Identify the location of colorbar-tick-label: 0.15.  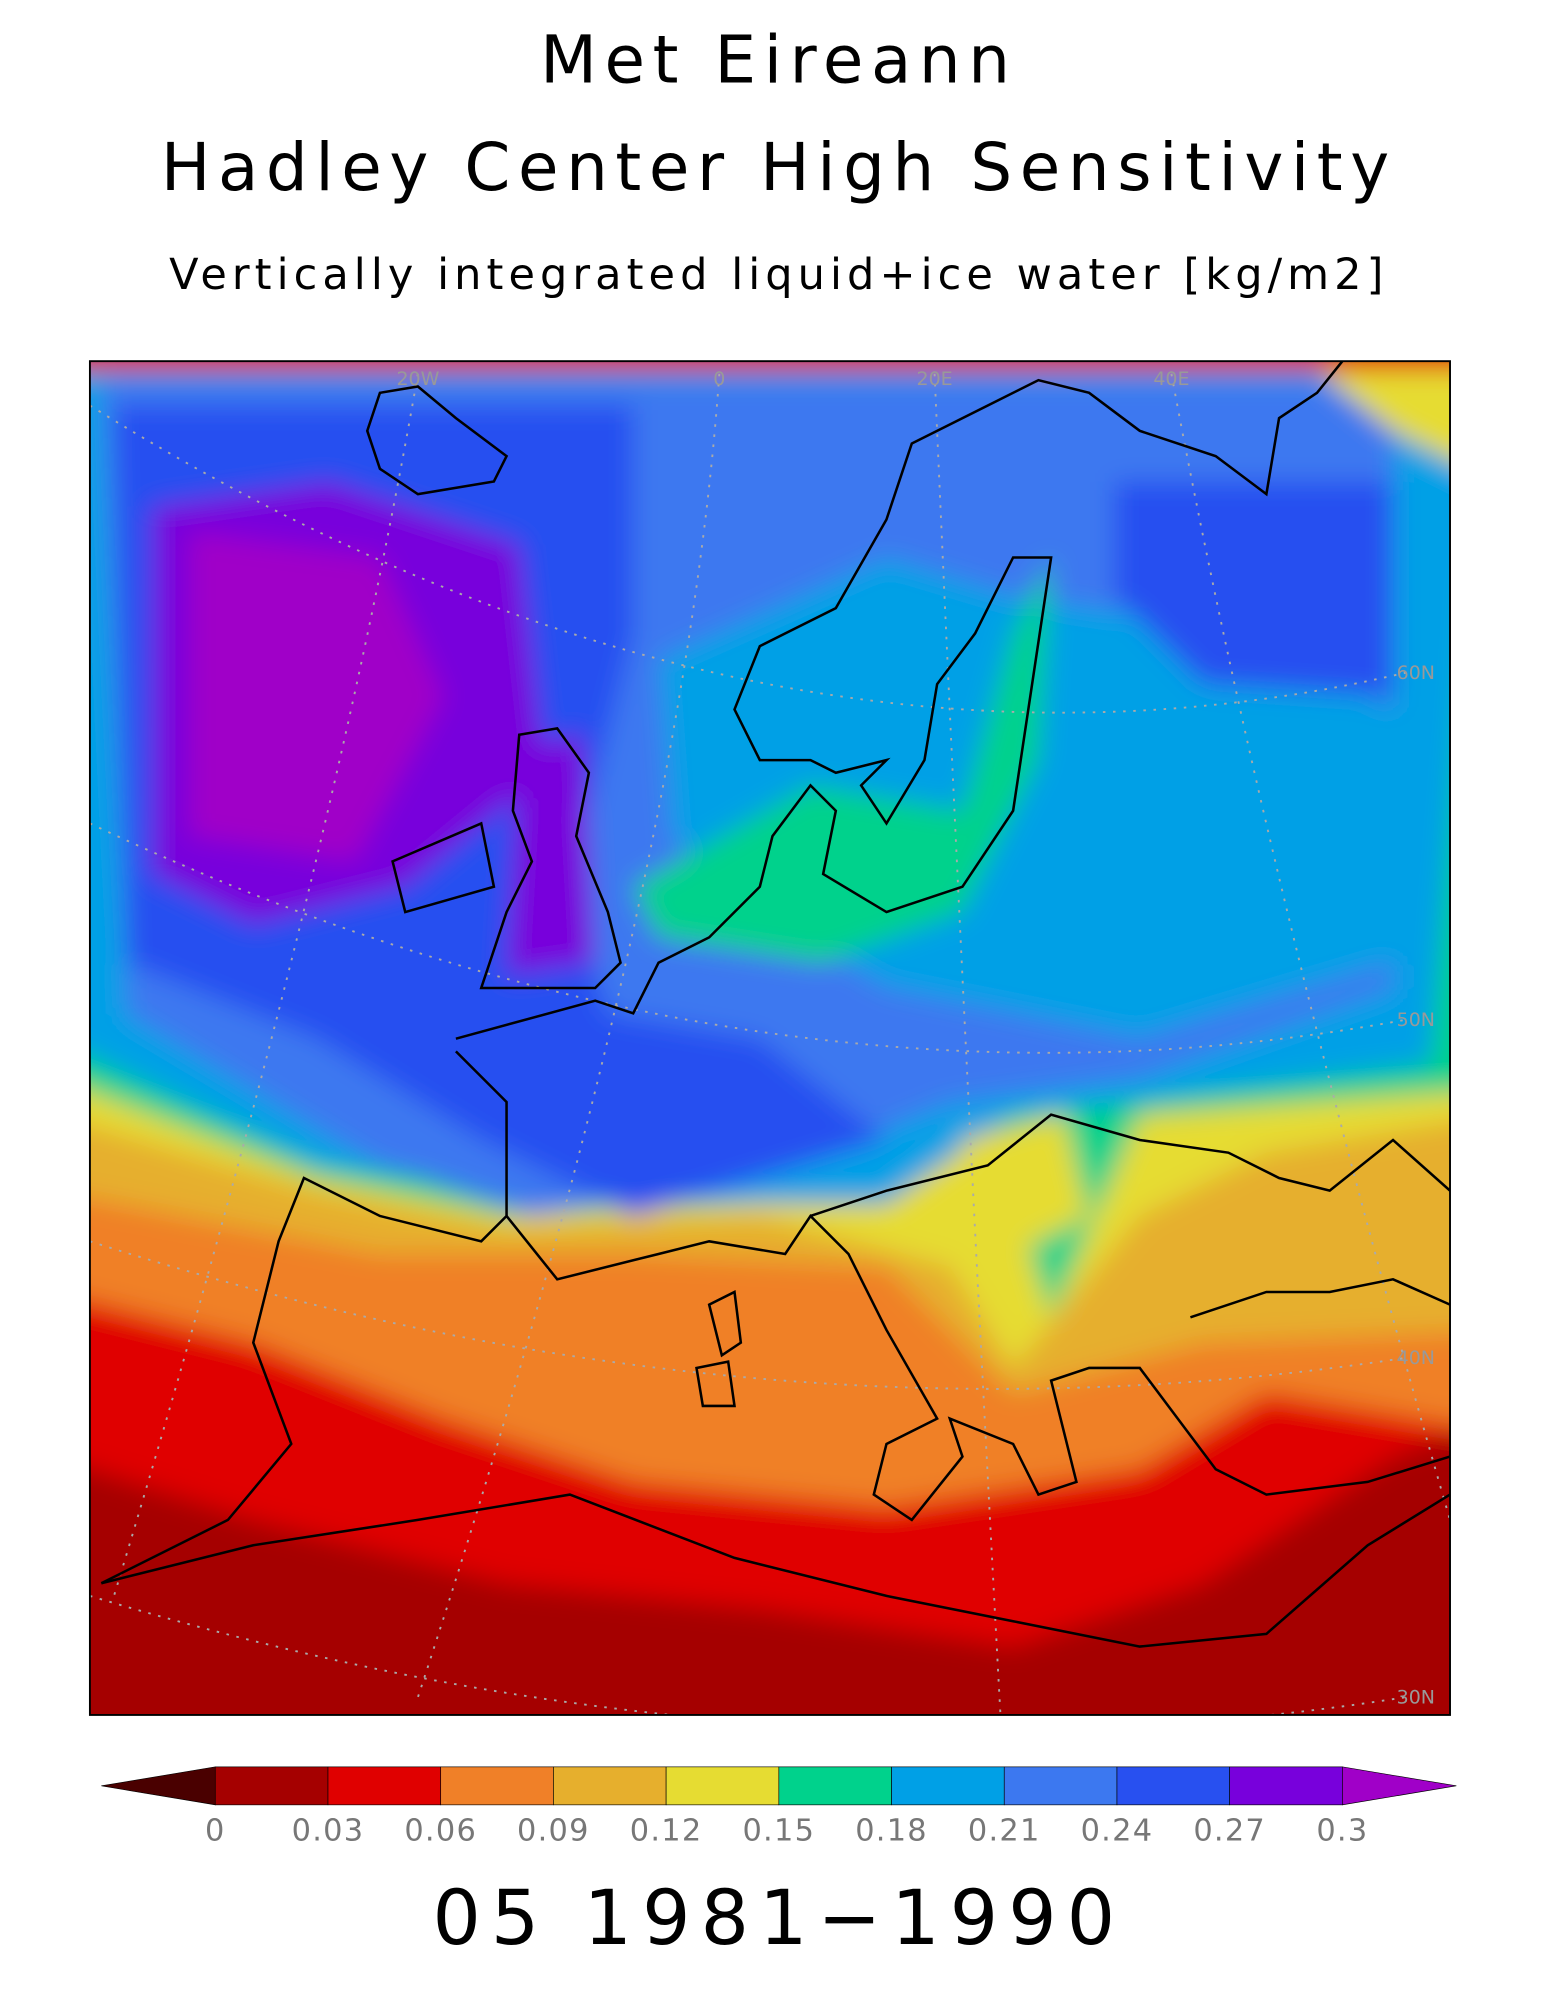
(778, 1830).